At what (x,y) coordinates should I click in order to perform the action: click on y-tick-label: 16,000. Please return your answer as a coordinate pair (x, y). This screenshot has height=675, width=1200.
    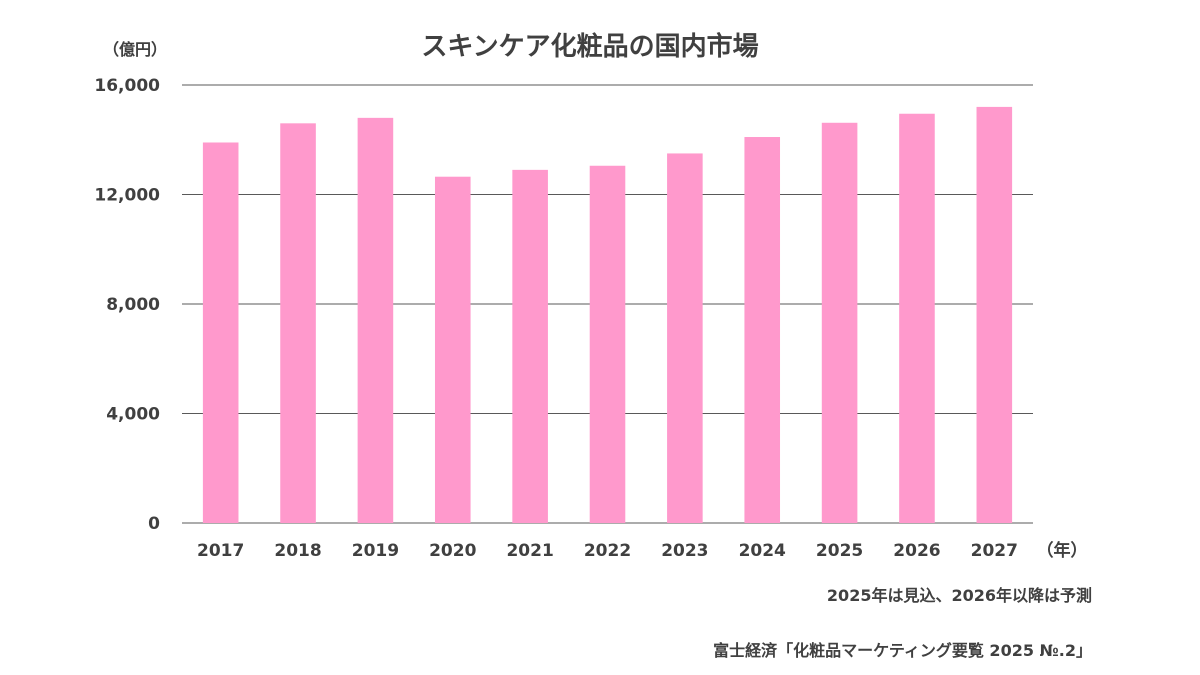
    Looking at the image, I should click on (127, 86).